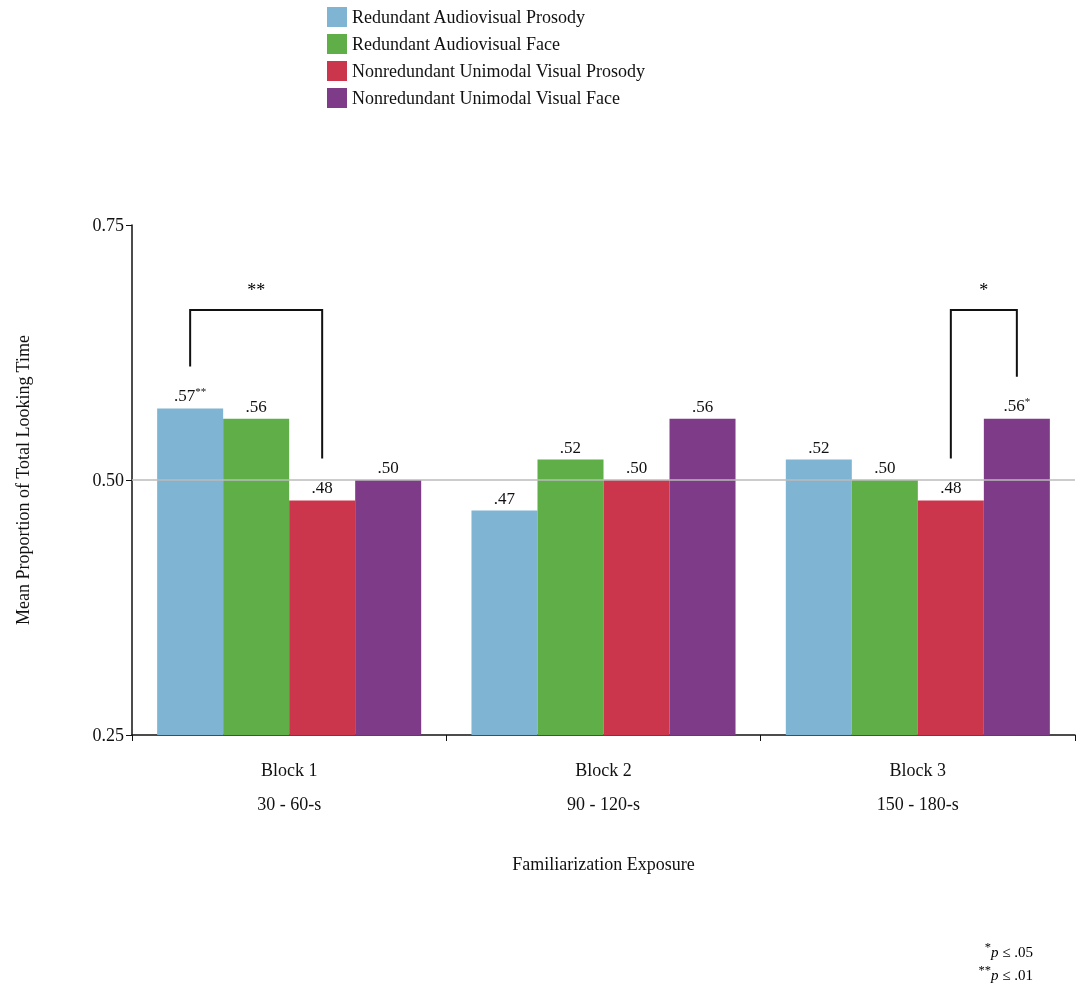  I want to click on legend-label: Nonredundant Unimodal Visual Prosody, so click(499, 71).